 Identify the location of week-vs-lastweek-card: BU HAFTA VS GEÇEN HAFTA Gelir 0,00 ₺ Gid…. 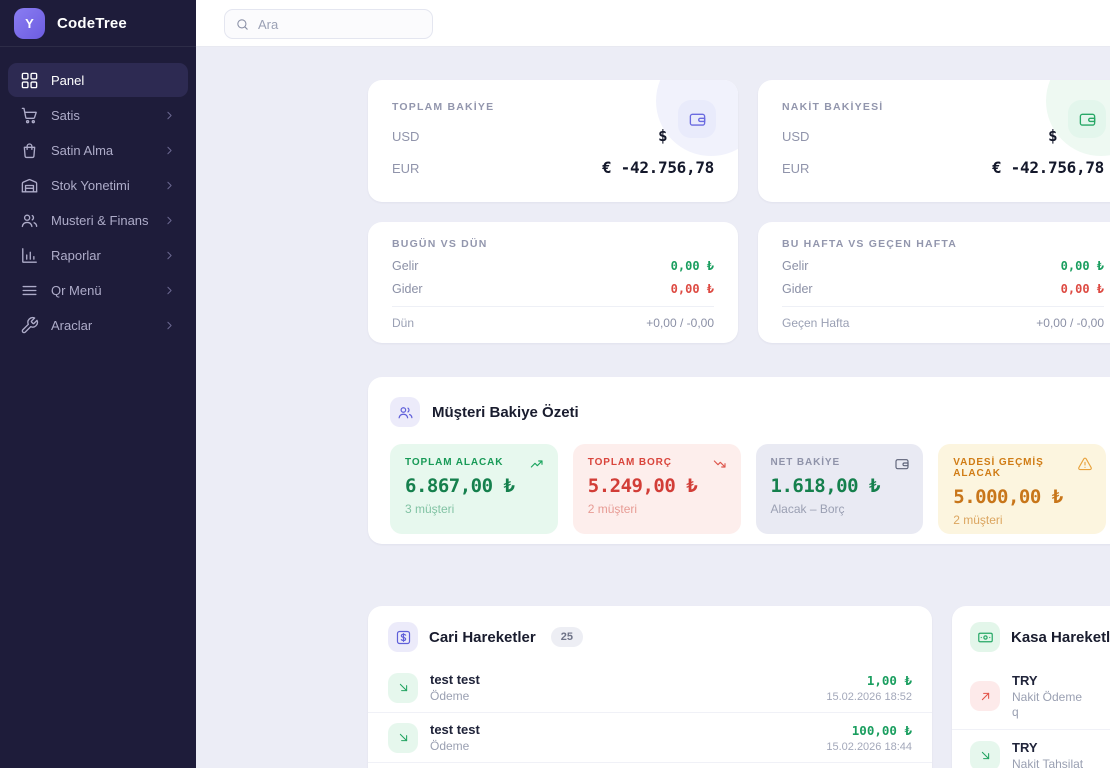
(934, 282).